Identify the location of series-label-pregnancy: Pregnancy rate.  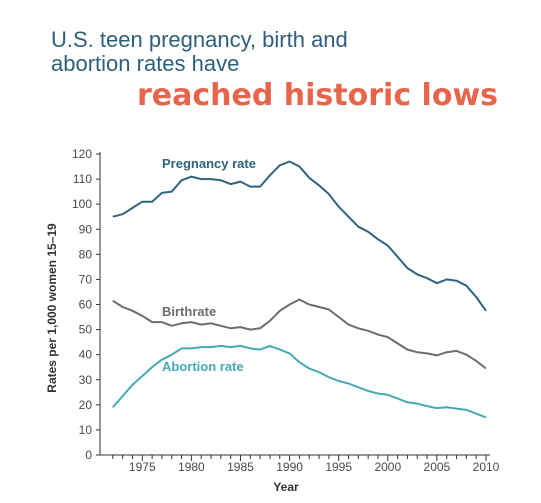
(209, 163).